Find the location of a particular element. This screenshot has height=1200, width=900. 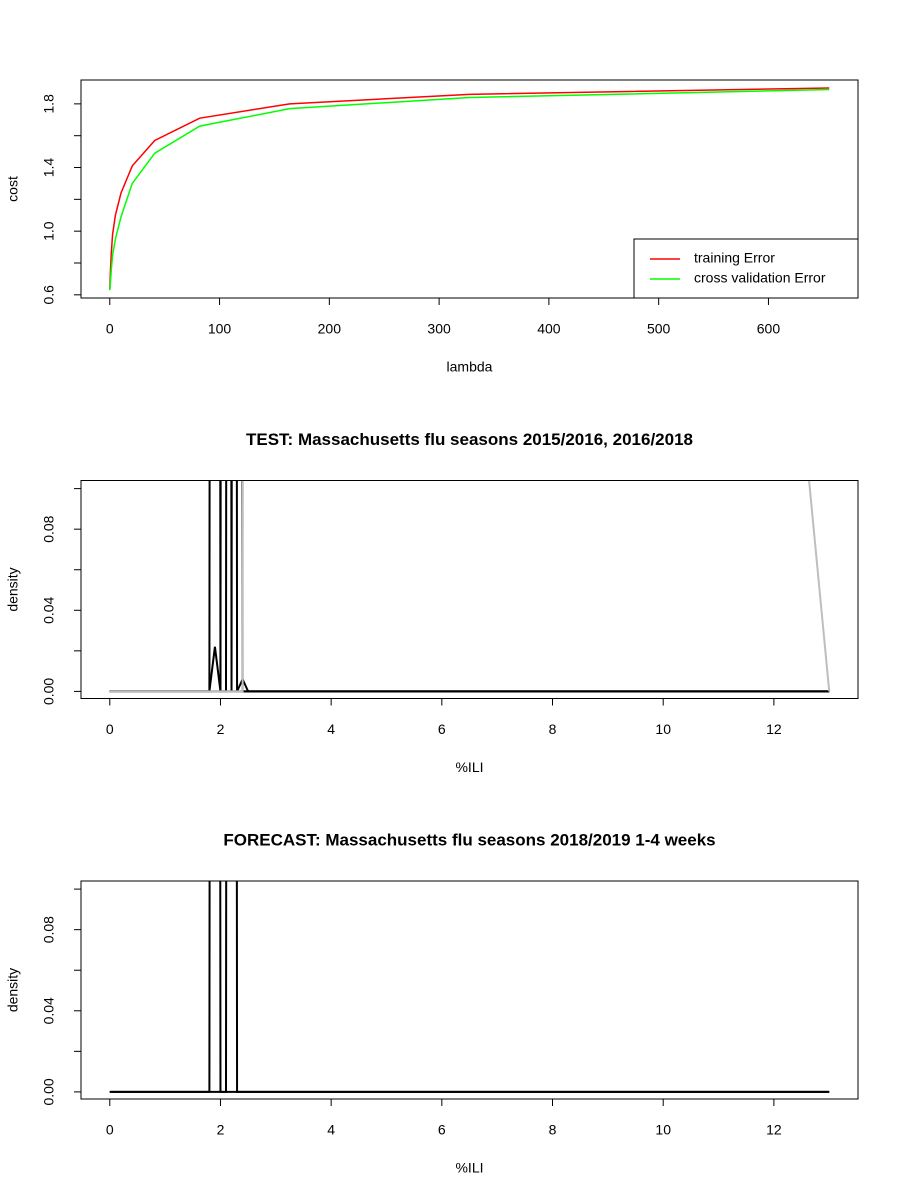

x-tick-label: 200 is located at coordinates (330, 329).